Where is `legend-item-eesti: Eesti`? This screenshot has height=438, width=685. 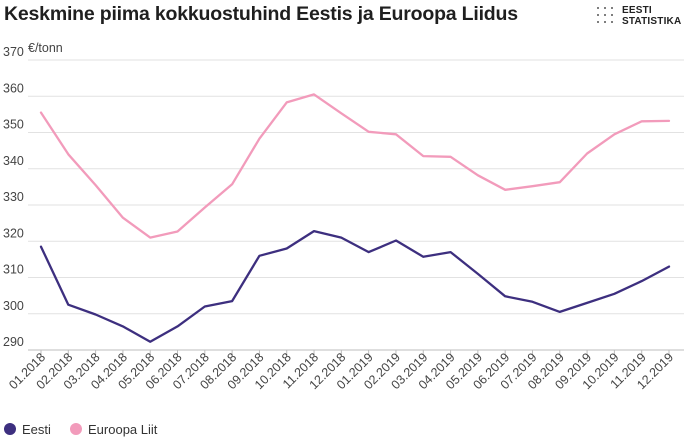
legend-item-eesti: Eesti is located at coordinates (27, 429).